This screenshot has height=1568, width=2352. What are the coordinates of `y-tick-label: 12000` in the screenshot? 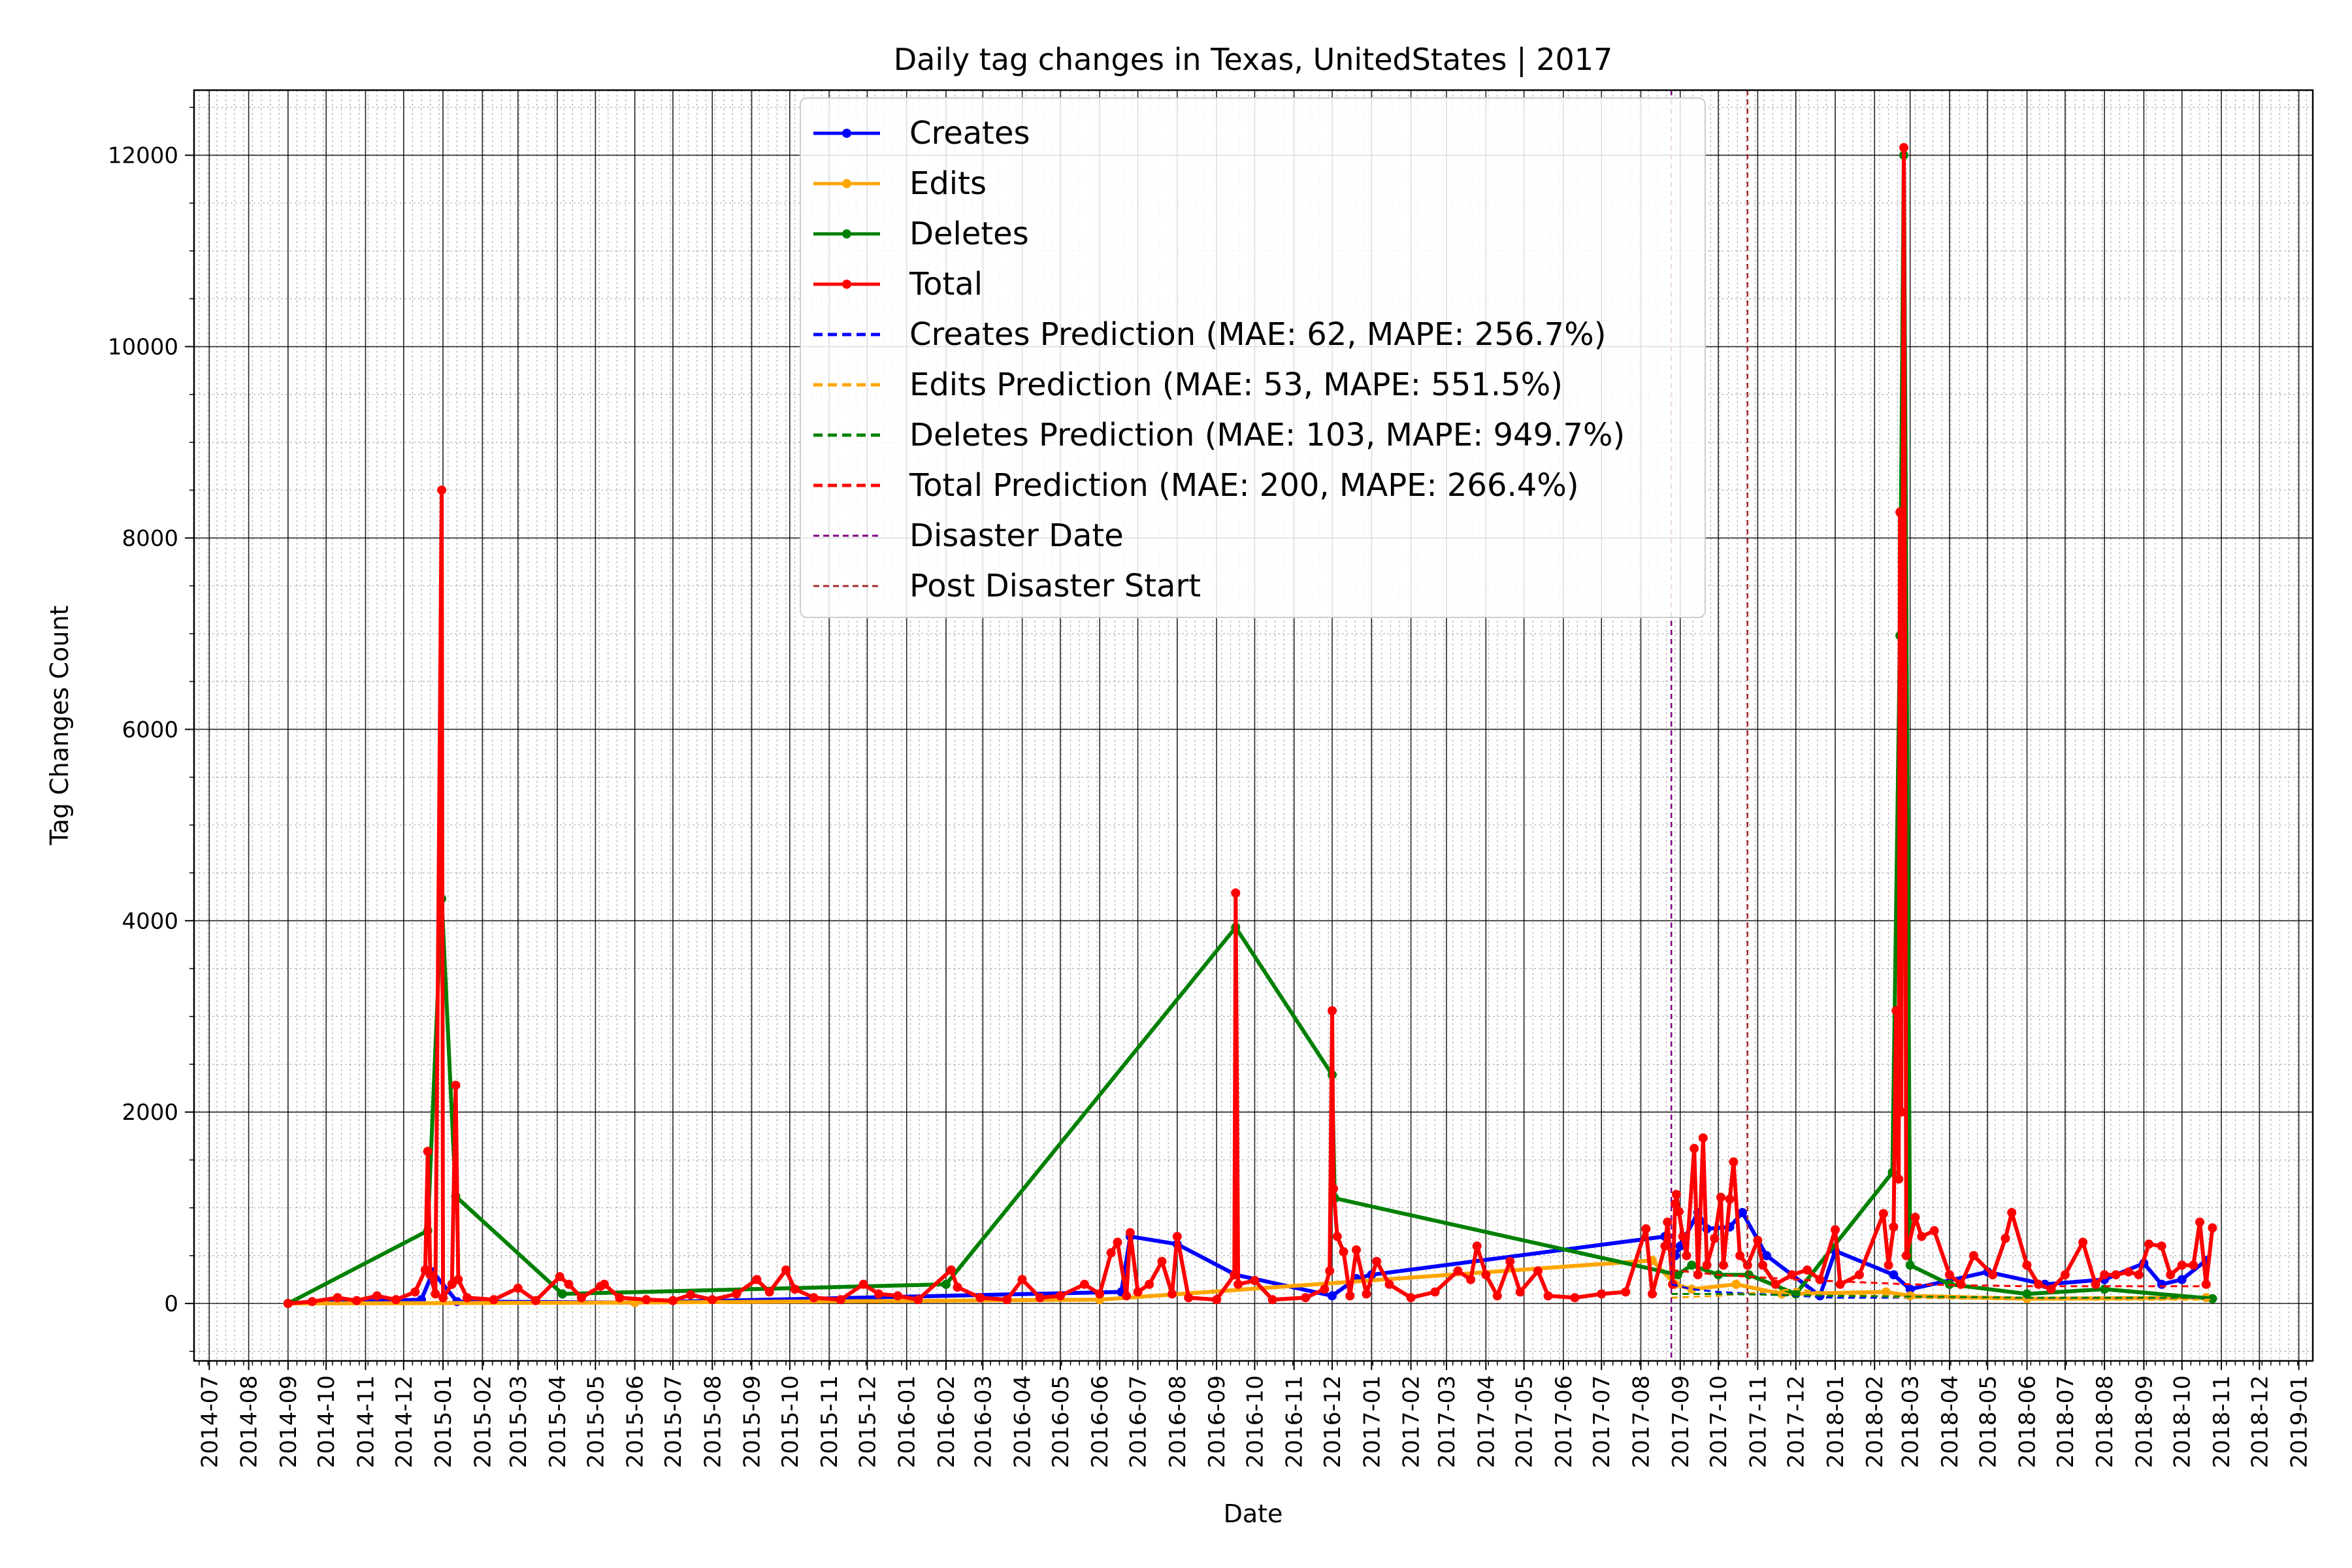 It's located at (143, 156).